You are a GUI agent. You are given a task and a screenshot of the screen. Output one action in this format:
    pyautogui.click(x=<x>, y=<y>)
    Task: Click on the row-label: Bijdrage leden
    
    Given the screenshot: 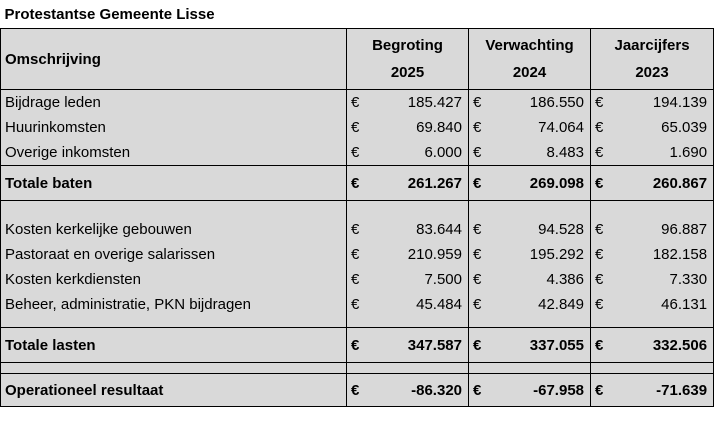 What is the action you would take?
    pyautogui.click(x=173, y=102)
    